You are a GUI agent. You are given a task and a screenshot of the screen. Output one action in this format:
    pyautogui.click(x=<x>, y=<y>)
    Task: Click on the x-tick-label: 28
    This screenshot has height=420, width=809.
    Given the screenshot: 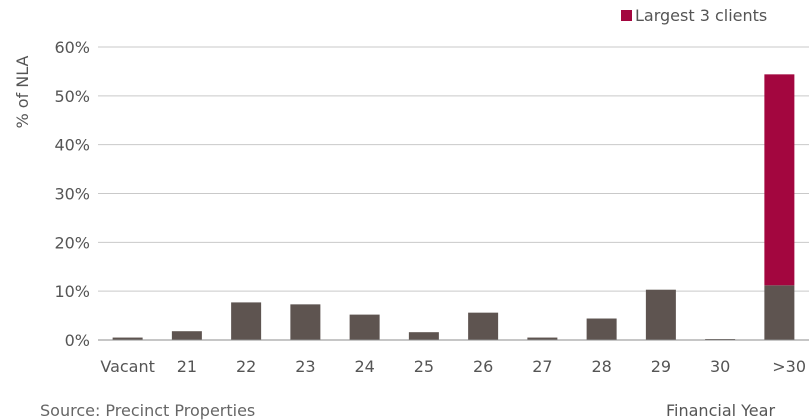 What is the action you would take?
    pyautogui.click(x=601, y=366)
    